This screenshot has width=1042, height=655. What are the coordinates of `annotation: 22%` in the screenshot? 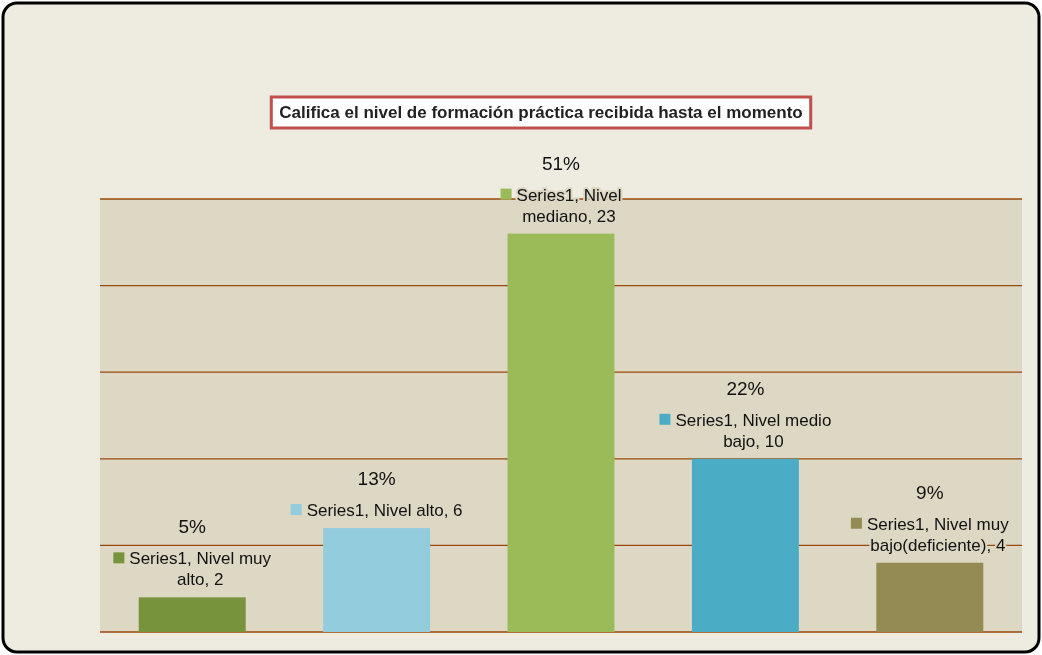 It's located at (745, 388).